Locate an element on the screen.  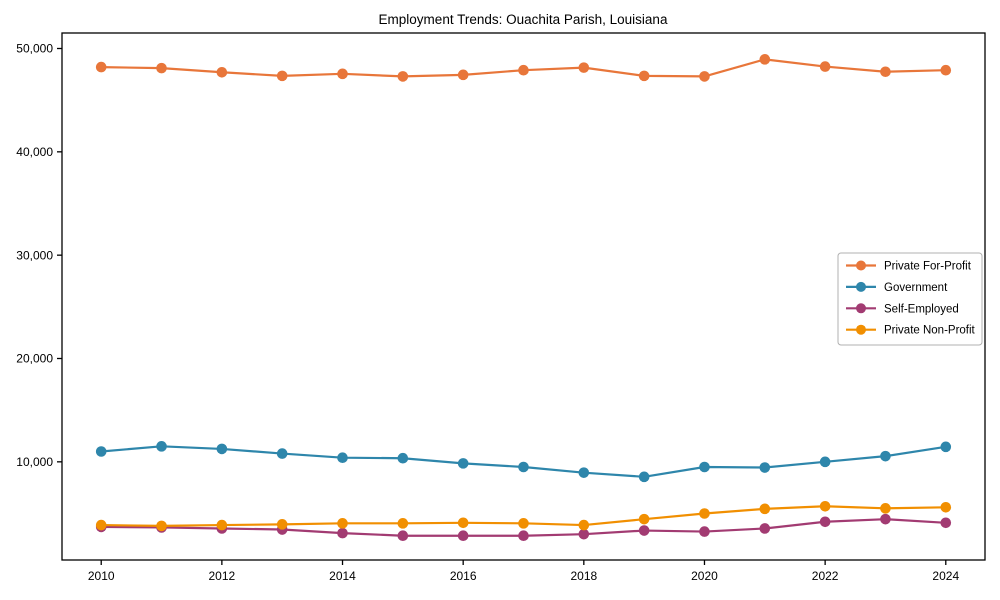
data-point-government-2016 is located at coordinates (463, 463).